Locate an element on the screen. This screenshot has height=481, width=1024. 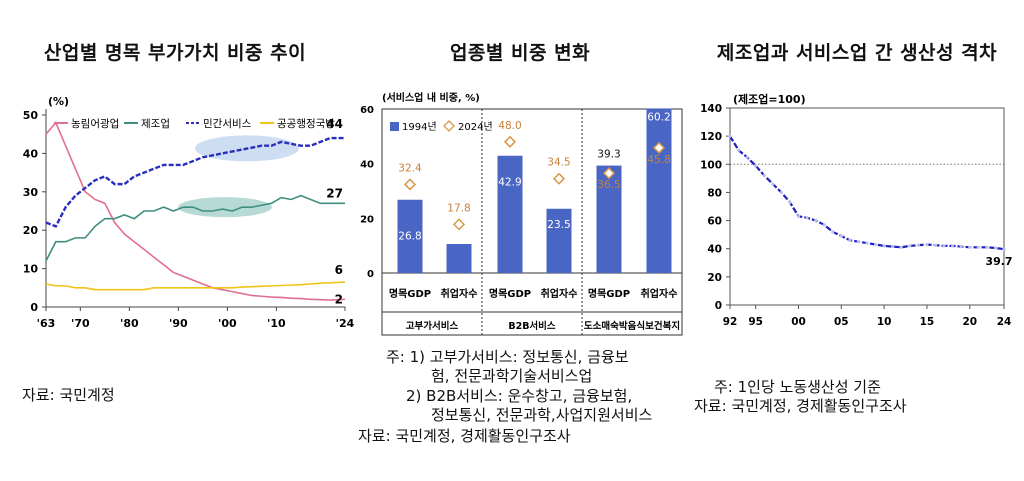
y-axis-label: (%) is located at coordinates (58, 101).